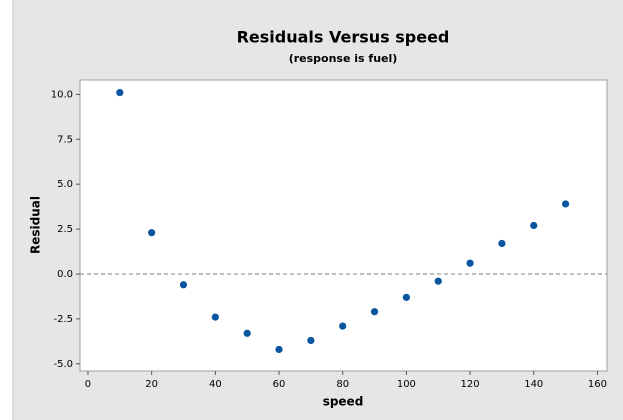 Image resolution: width=623 pixels, height=420 pixels. What do you see at coordinates (279, 384) in the screenshot?
I see `x-tick-label: 60` at bounding box center [279, 384].